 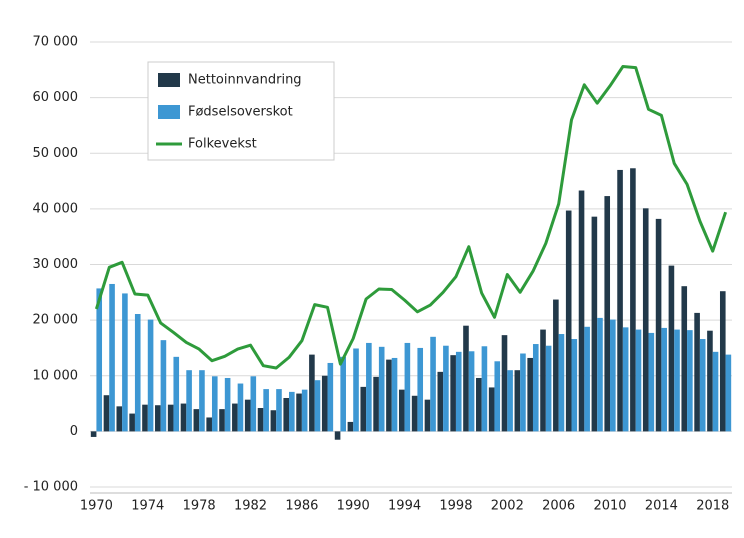 What do you see at coordinates (558, 506) in the screenshot?
I see `x-tick-label: 2006` at bounding box center [558, 506].